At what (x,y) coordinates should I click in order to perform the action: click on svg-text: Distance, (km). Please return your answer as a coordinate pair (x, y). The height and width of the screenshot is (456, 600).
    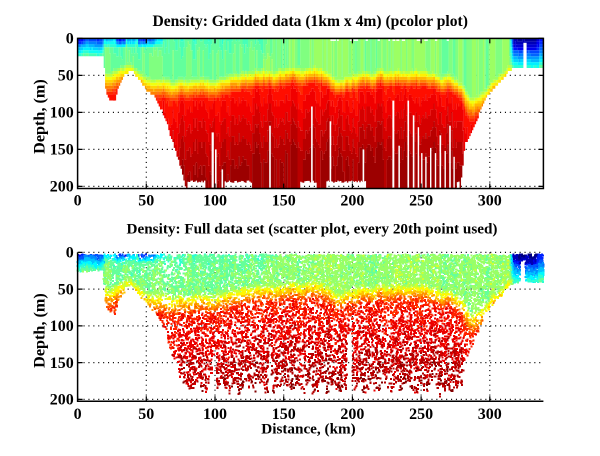
    Looking at the image, I should click on (308, 429).